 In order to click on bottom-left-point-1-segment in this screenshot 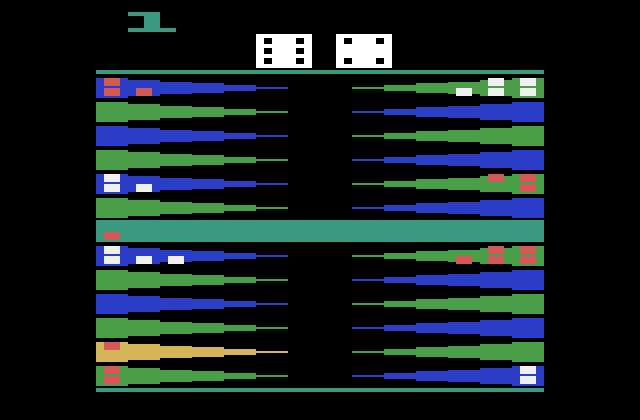, I will do `click(208, 256)`.